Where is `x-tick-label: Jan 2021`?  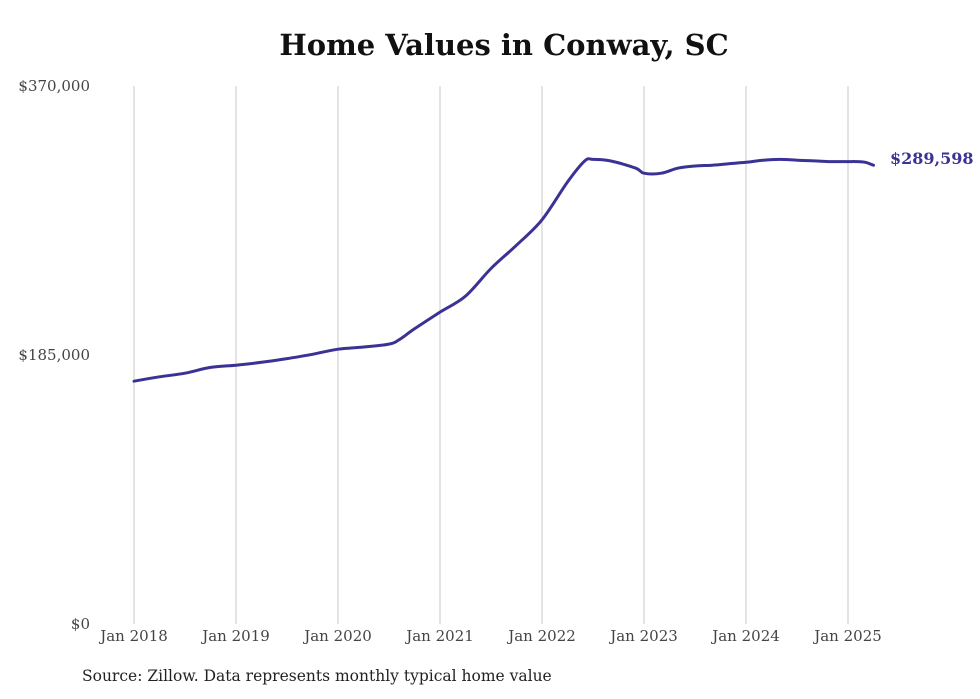
x-tick-label: Jan 2021 is located at coordinates (439, 636).